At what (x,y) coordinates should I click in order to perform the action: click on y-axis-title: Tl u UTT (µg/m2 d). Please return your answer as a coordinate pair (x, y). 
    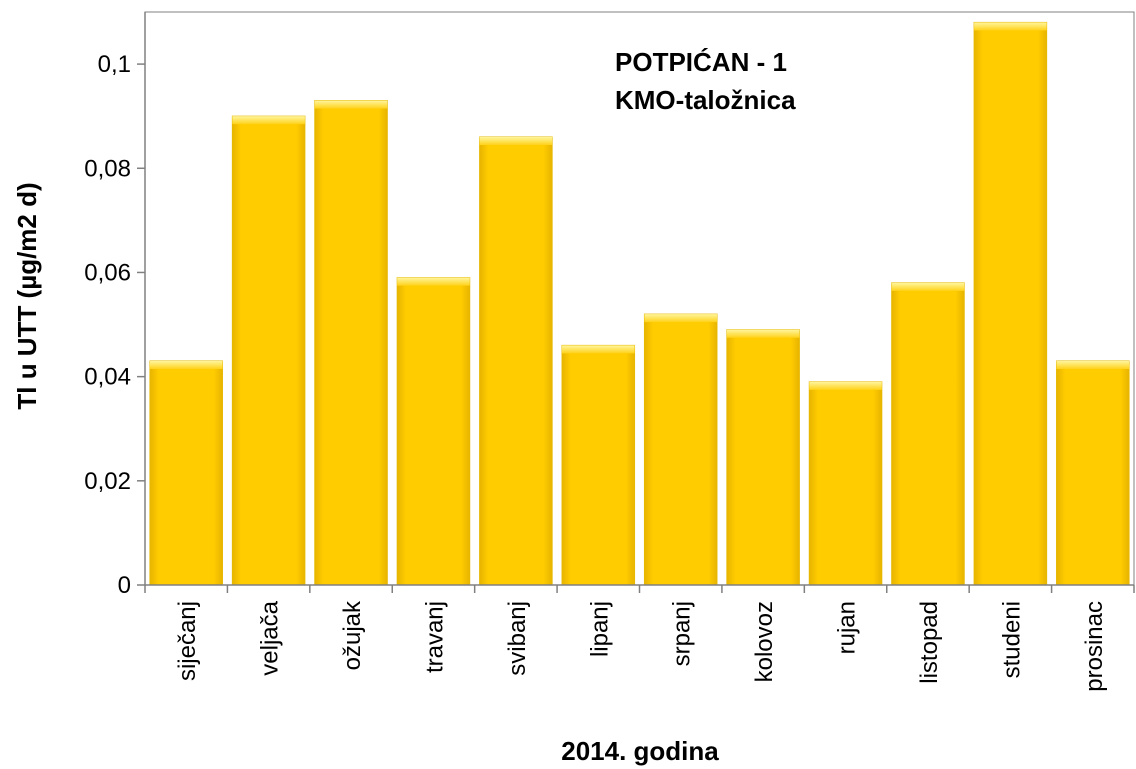
    Looking at the image, I should click on (27, 295).